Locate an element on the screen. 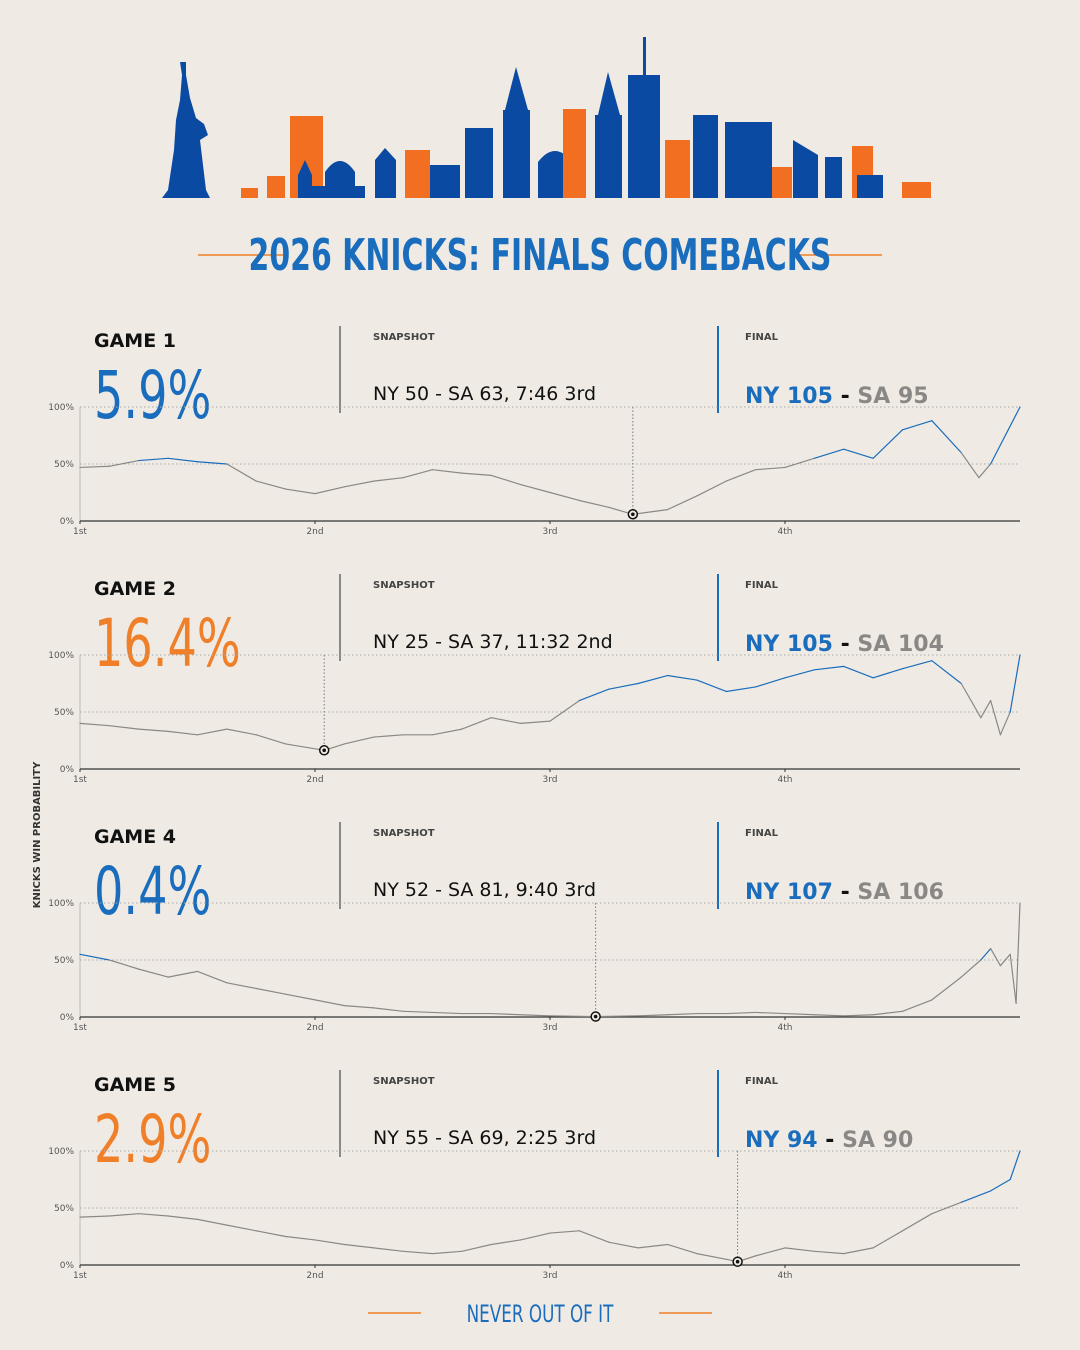  x-tick-label: 4th is located at coordinates (785, 1276).